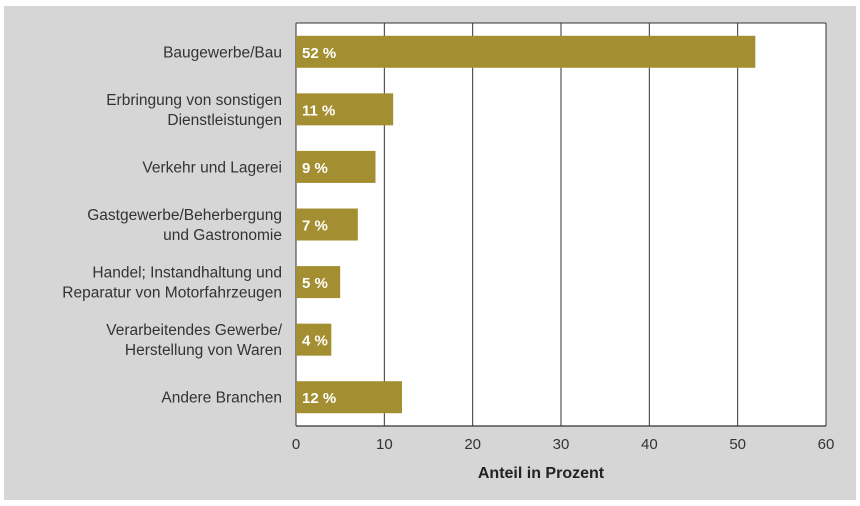 The width and height of the screenshot is (860, 506). I want to click on category-label: Reparatur von Motorfahrzeugen, so click(172, 293).